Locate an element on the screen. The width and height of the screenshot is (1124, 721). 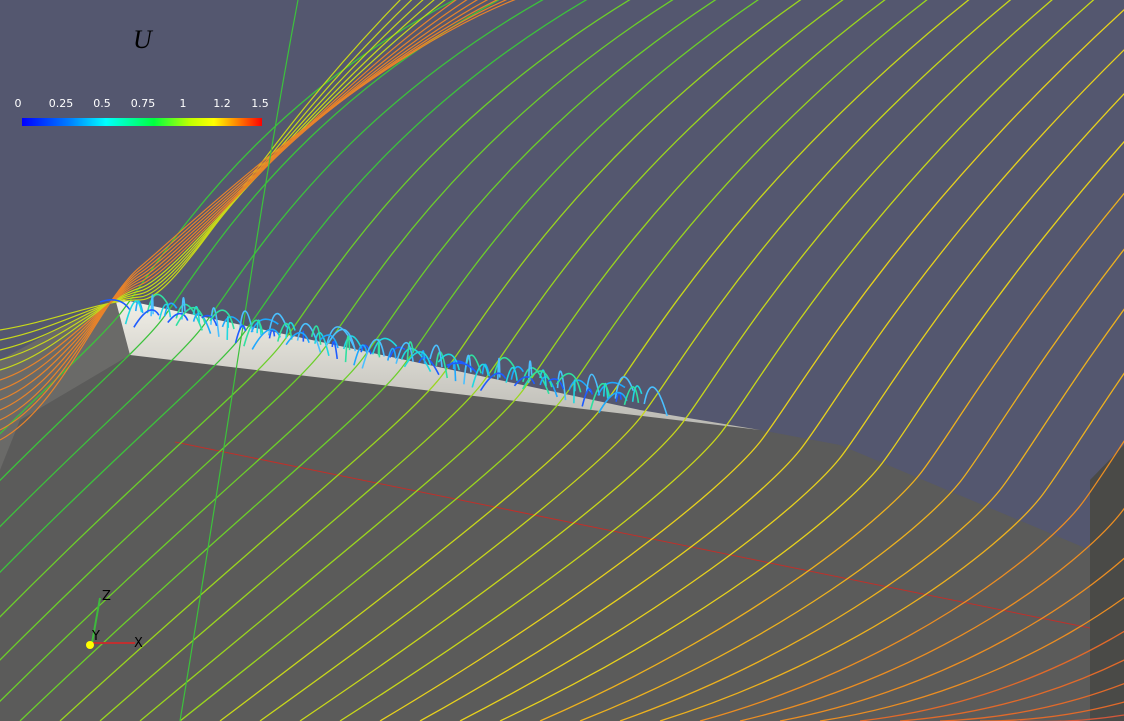
block is located at coordinates (1107, 583).